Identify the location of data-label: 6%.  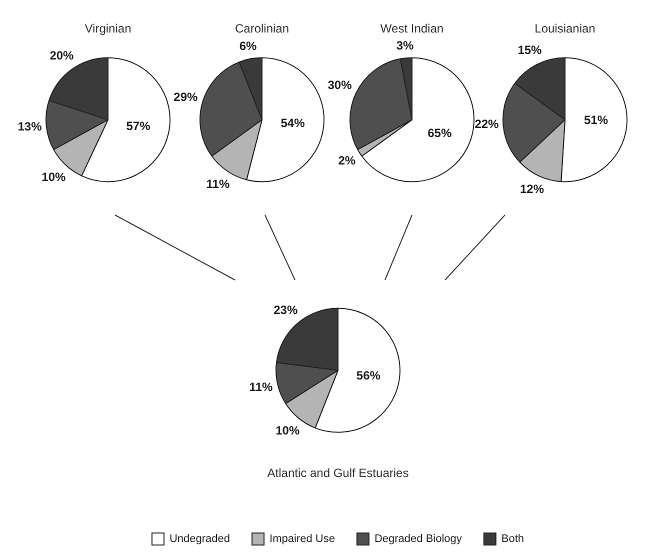
(248, 45).